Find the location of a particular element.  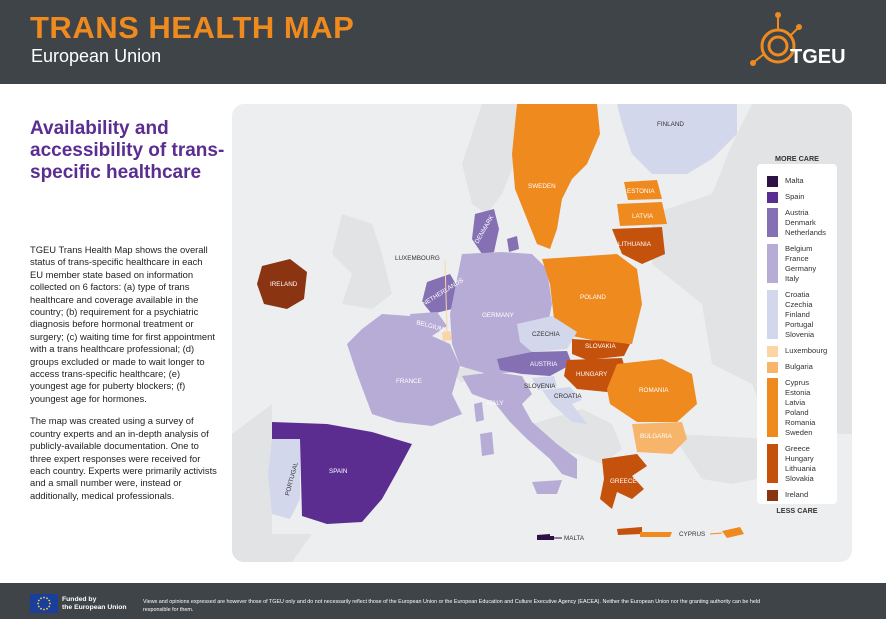

legend-item-label: Greece Hungary Lithuania Slovakia is located at coordinates (800, 463).